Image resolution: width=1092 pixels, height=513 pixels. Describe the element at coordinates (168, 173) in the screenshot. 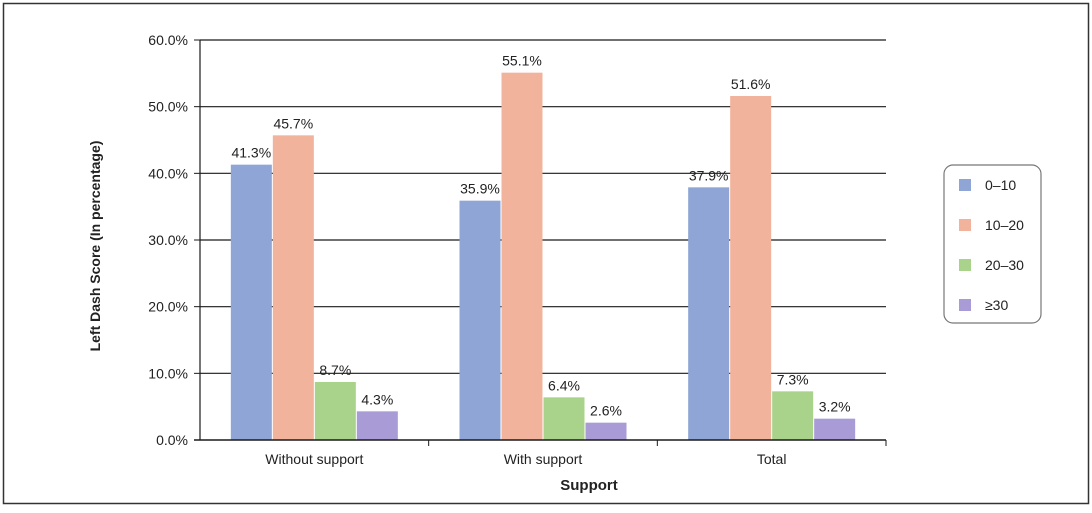

I see `y-tick-label: 40.0%` at that location.